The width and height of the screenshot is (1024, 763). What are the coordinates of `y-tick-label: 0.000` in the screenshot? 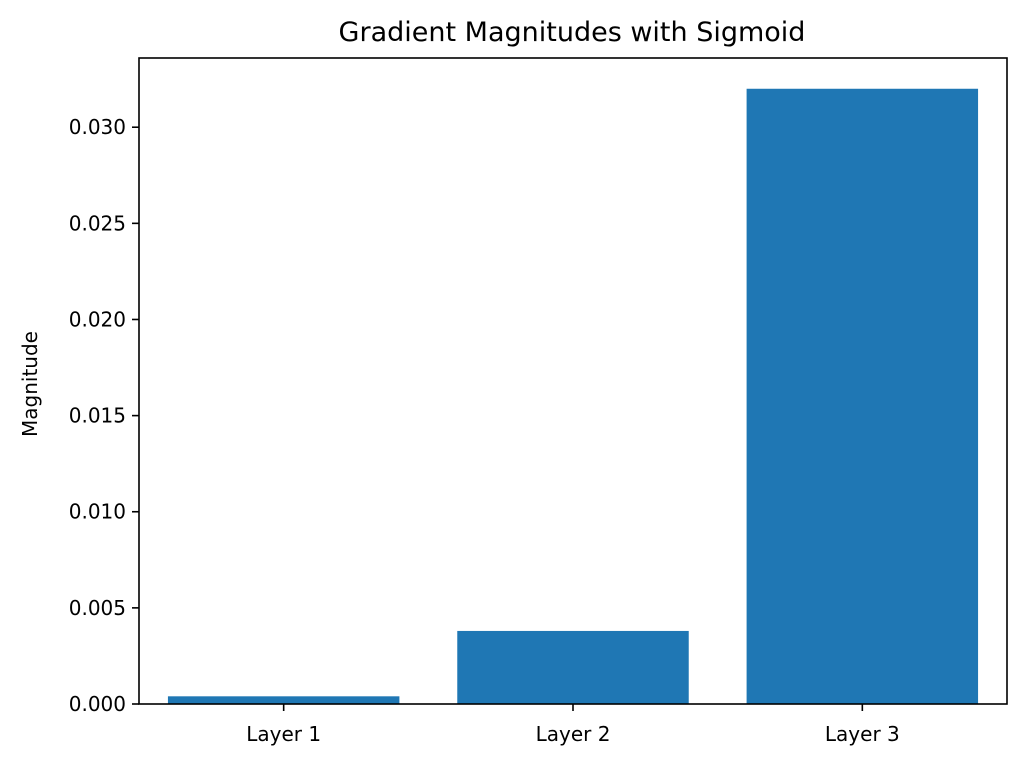 It's located at (97, 704).